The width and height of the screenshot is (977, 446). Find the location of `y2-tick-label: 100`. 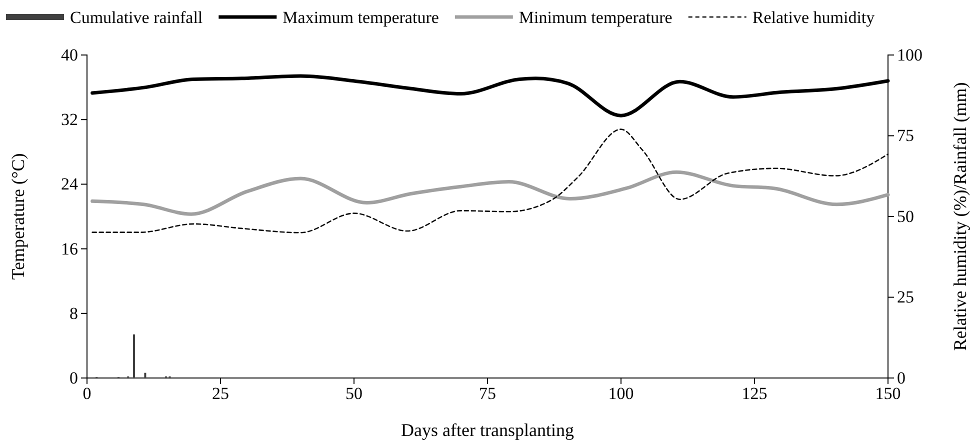

y2-tick-label: 100 is located at coordinates (909, 54).